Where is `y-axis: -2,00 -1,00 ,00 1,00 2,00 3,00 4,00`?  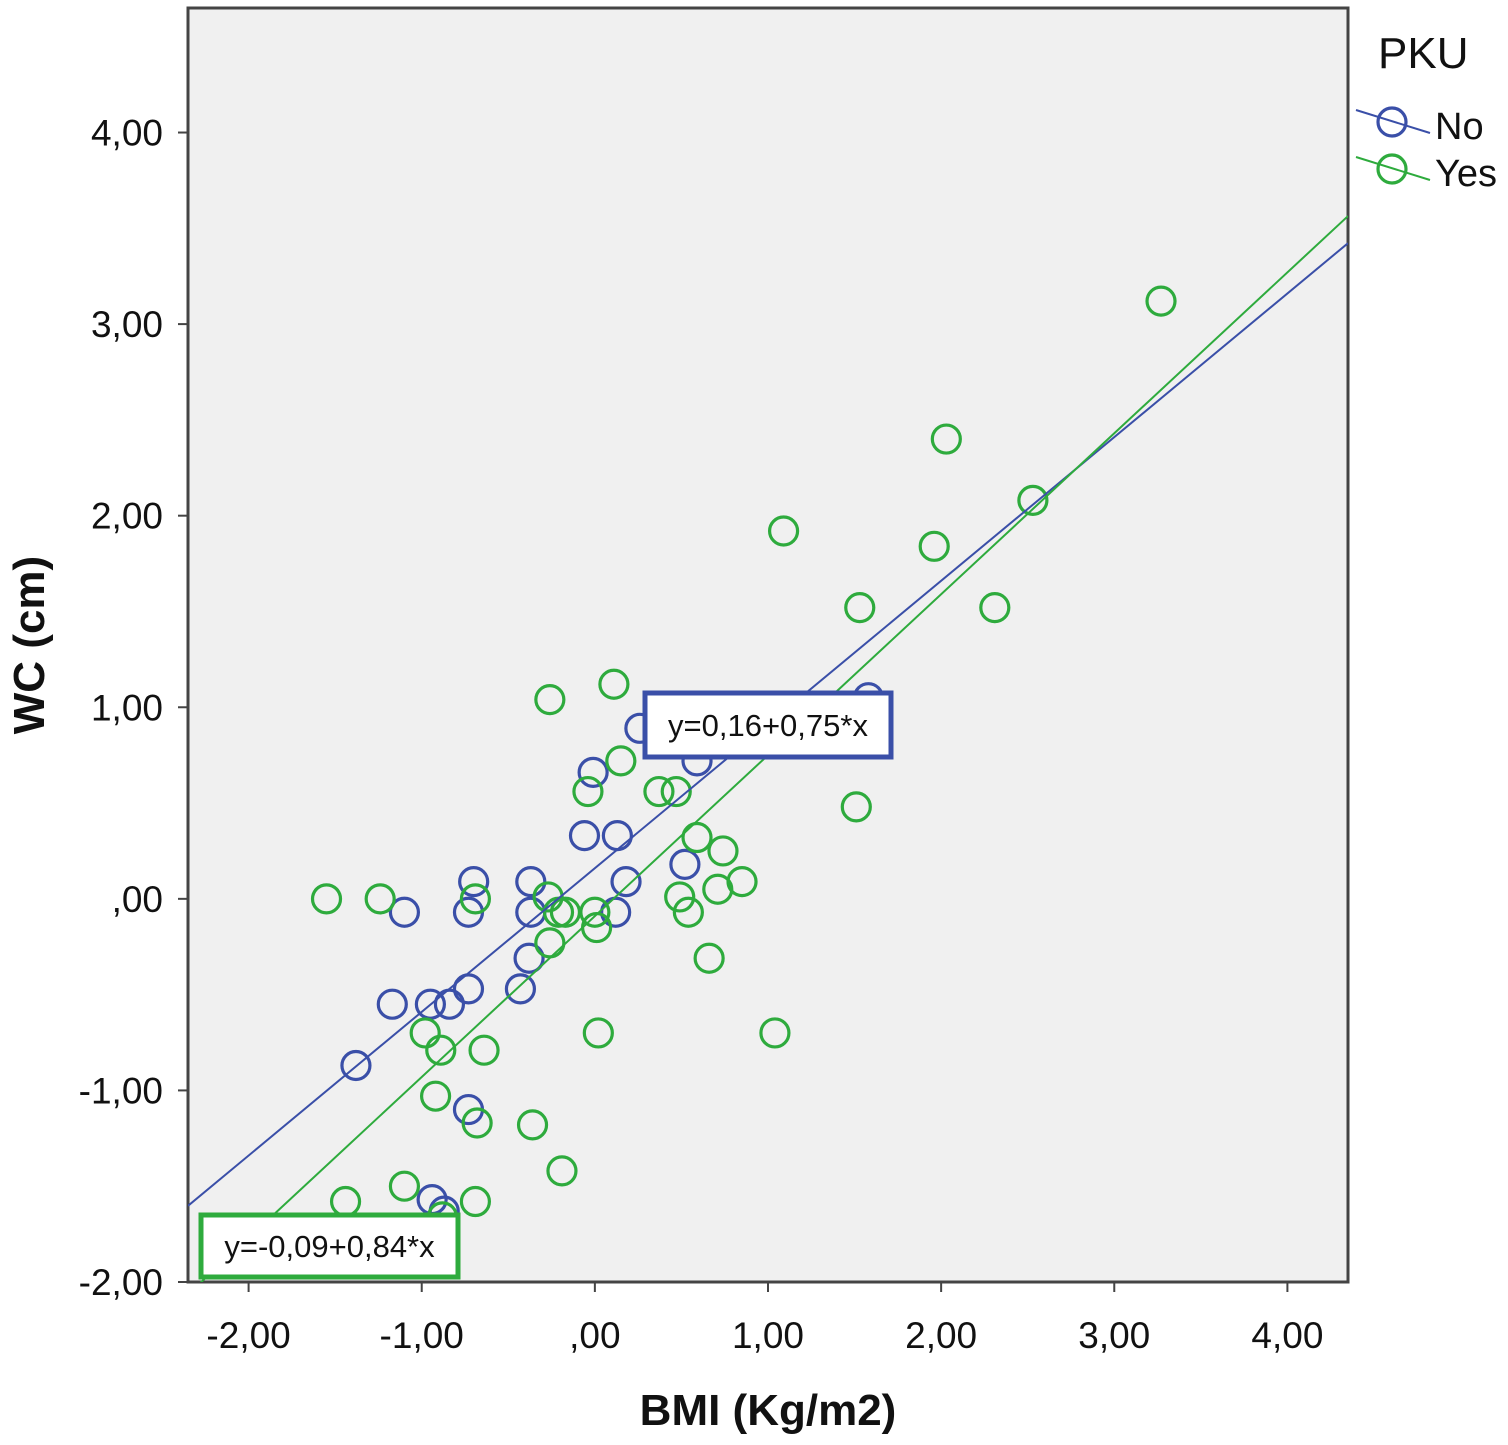 y-axis: -2,00 -1,00 ,00 1,00 2,00 3,00 4,00 is located at coordinates (133, 708).